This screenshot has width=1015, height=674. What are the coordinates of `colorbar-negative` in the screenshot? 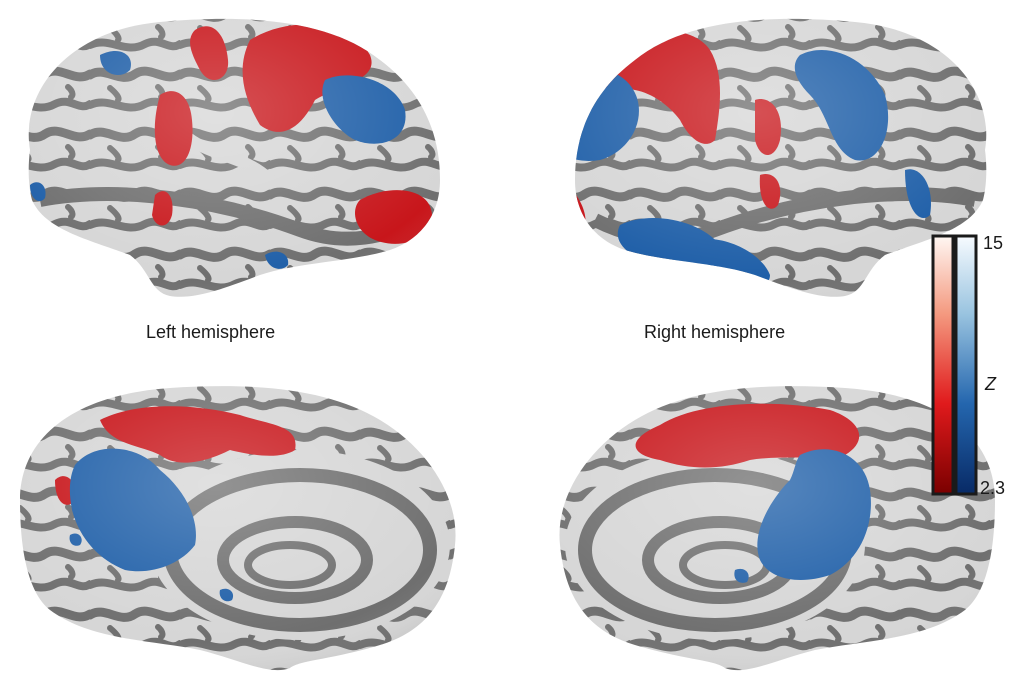 It's located at (966, 365).